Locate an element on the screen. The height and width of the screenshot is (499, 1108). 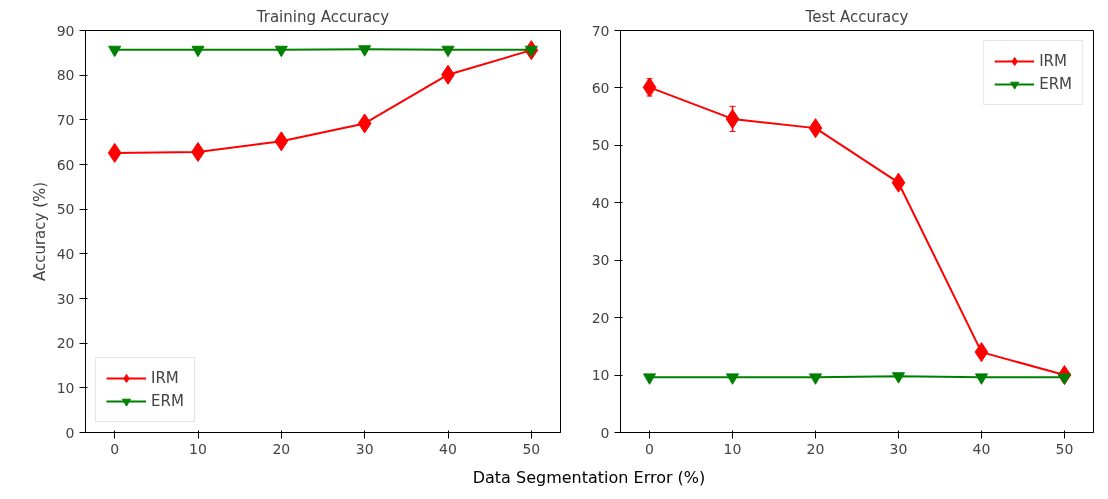
y-tick-label: 80 is located at coordinates (65, 75).